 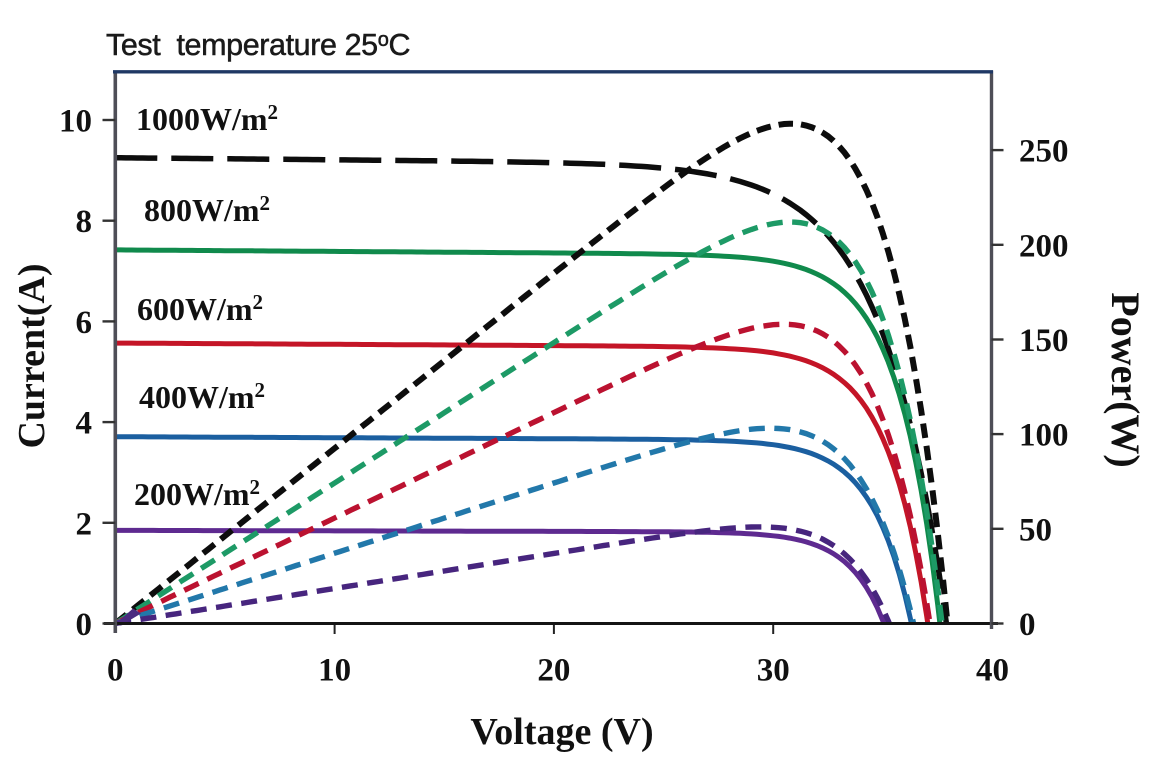 What do you see at coordinates (992, 671) in the screenshot?
I see `svg-text: 40` at bounding box center [992, 671].